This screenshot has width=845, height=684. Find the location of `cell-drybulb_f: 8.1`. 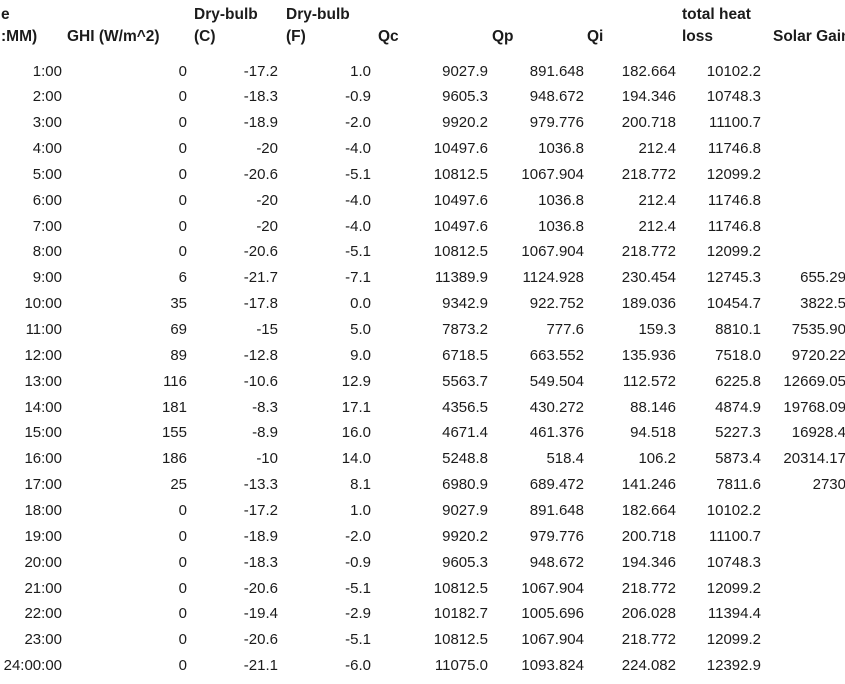

cell-drybulb_f: 8.1 is located at coordinates (360, 485).